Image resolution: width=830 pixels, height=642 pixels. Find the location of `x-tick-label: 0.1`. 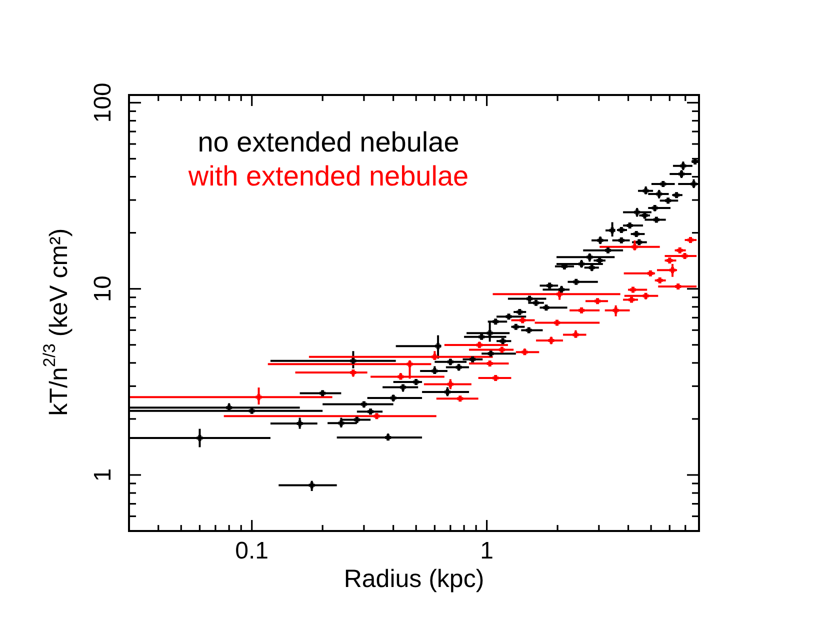

x-tick-label: 0.1 is located at coordinates (252, 551).